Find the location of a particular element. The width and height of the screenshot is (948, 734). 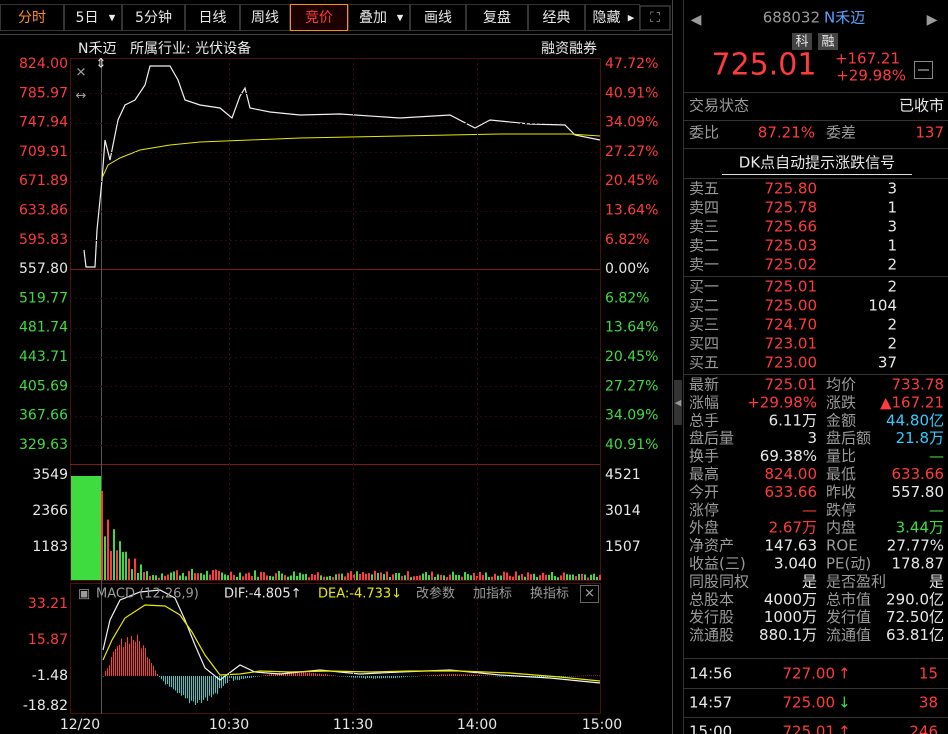

stat-value: 63.81亿 is located at coordinates (915, 635).